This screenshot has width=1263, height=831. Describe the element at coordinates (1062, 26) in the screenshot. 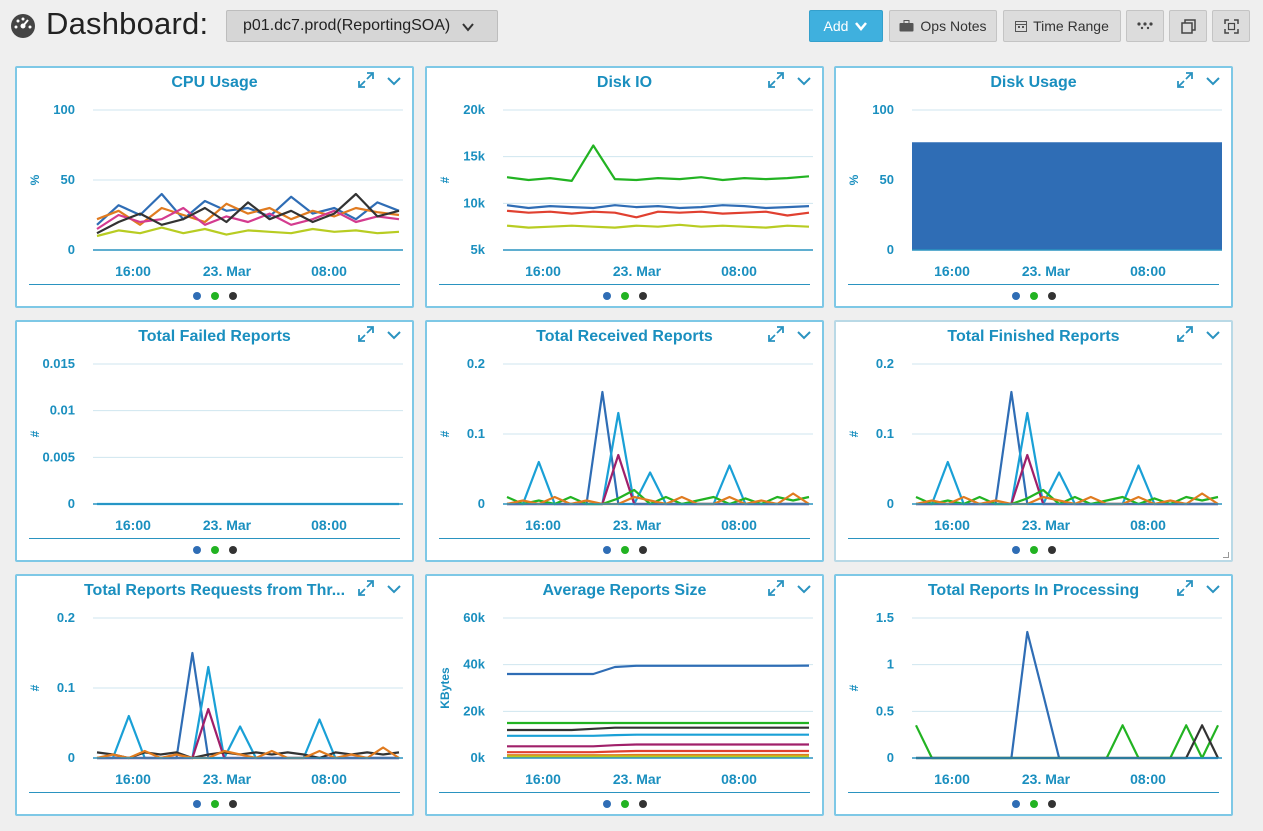

I see `time-range-button: Time Range` at that location.